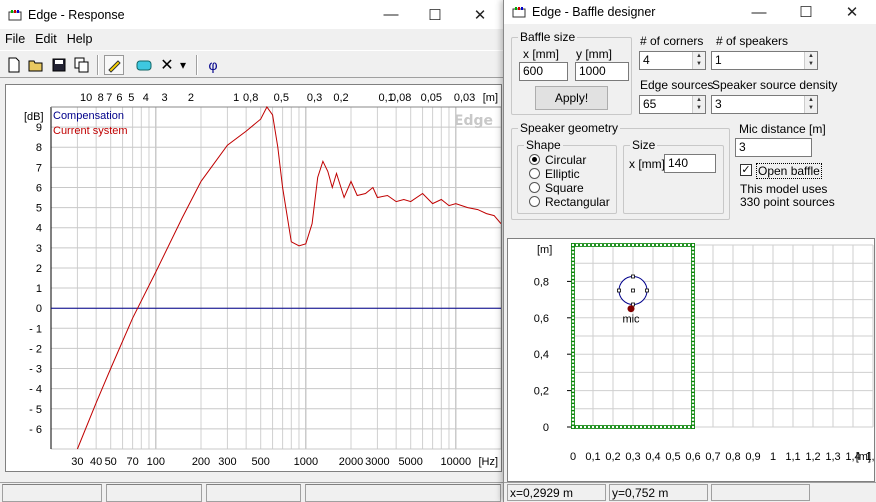  I want to click on baffle-x-input: 600, so click(543, 71).